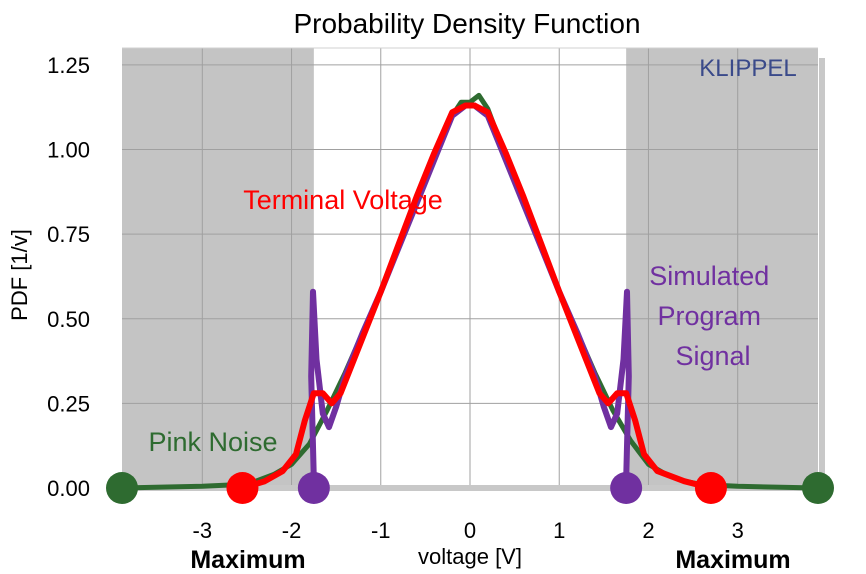 The image size is (866, 574). Describe the element at coordinates (292, 530) in the screenshot. I see `x-tick-label: -2` at that location.